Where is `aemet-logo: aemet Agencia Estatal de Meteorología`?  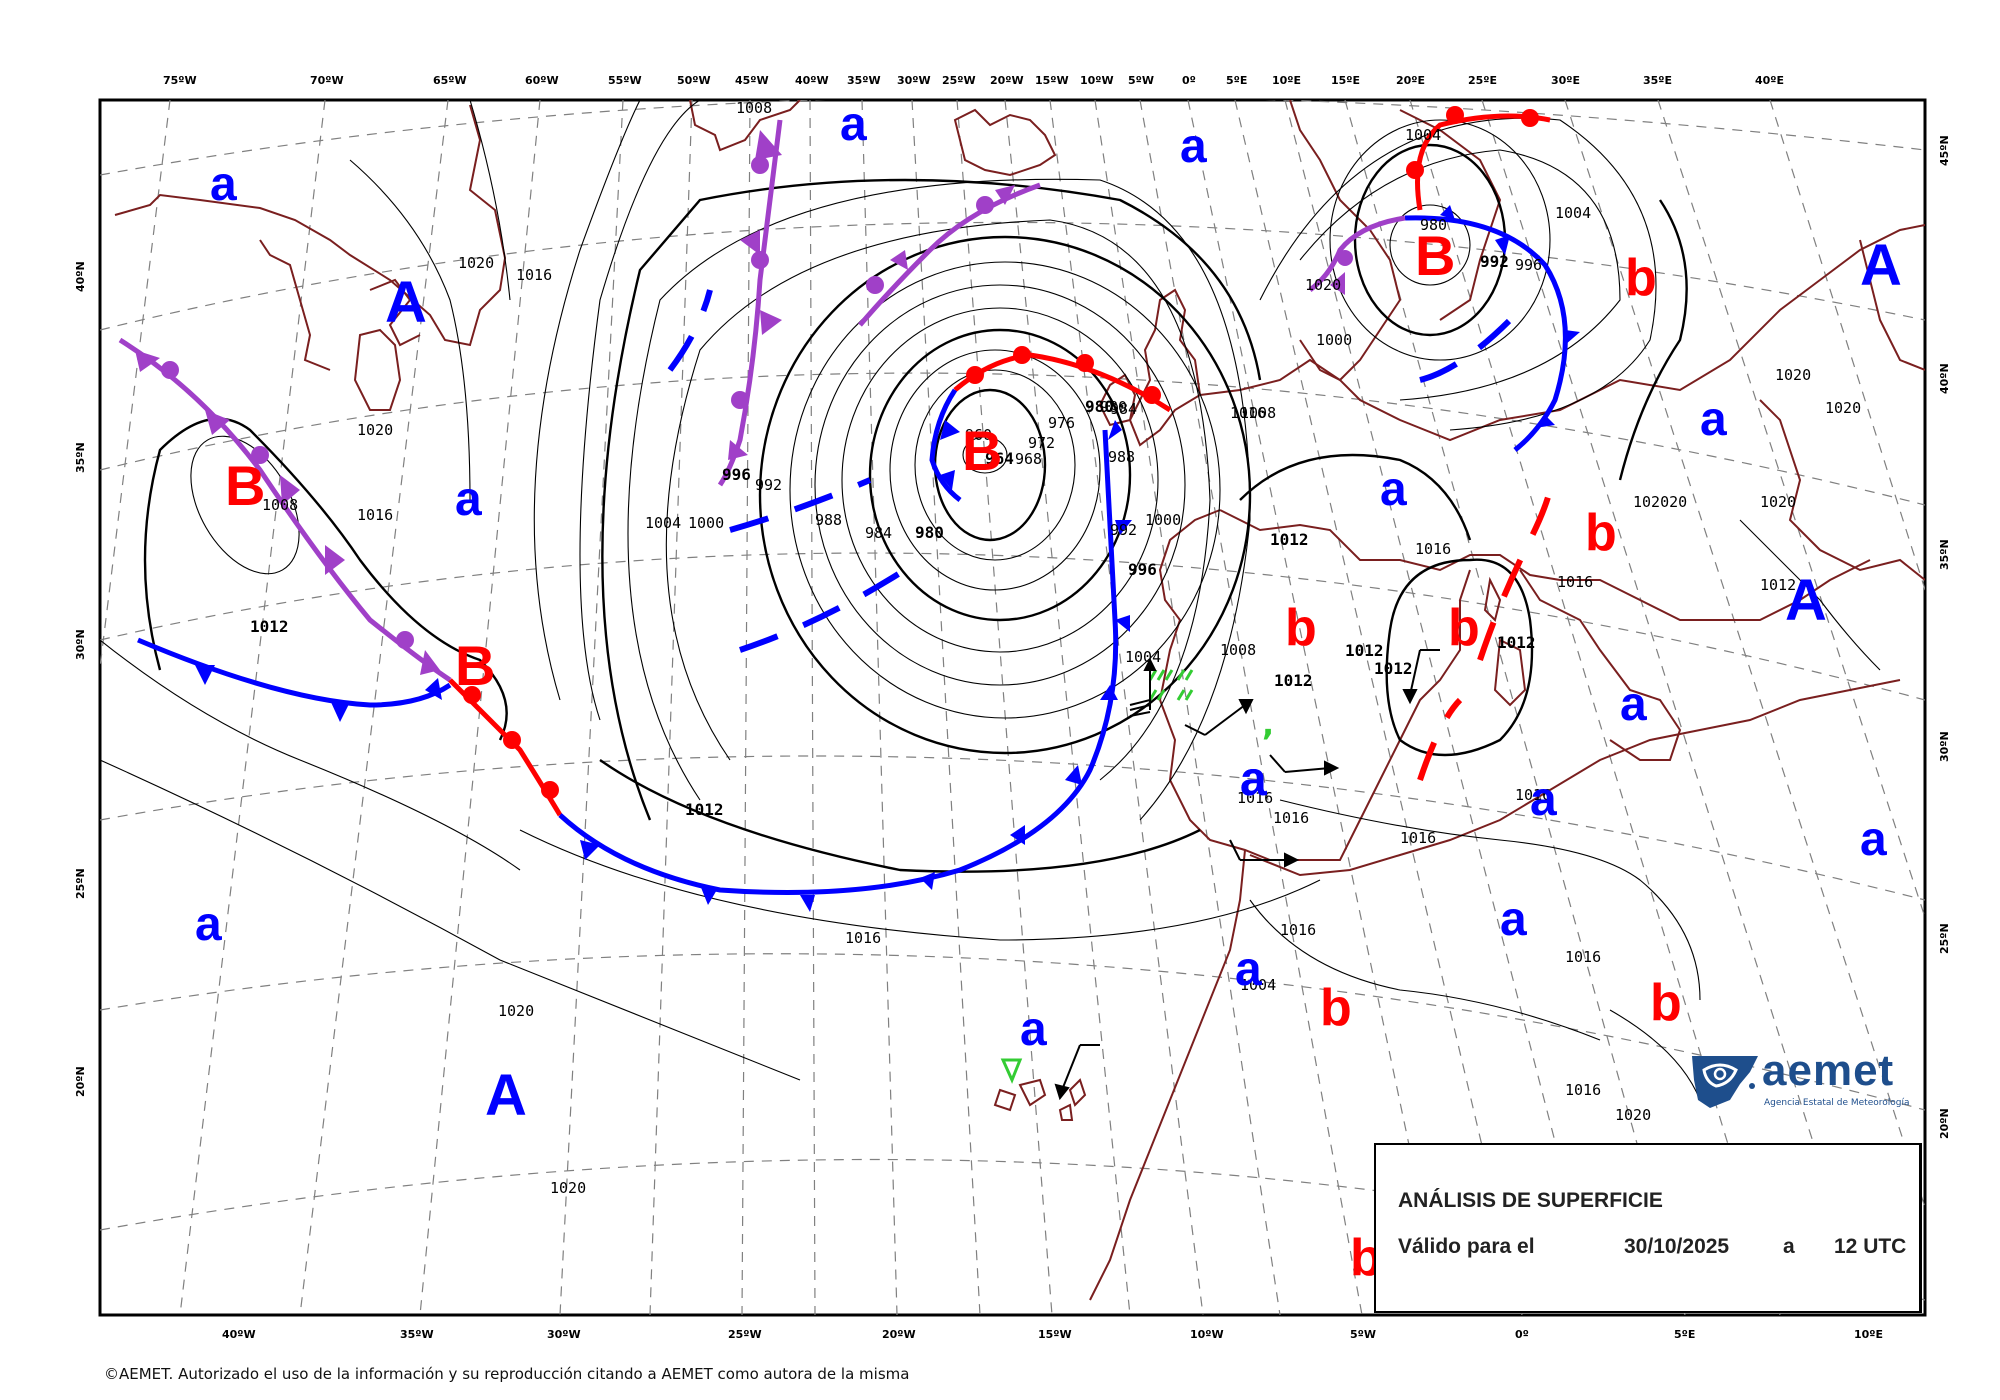 aemet-logo: aemet Agencia Estatal de Meteorología is located at coordinates (1805, 1083).